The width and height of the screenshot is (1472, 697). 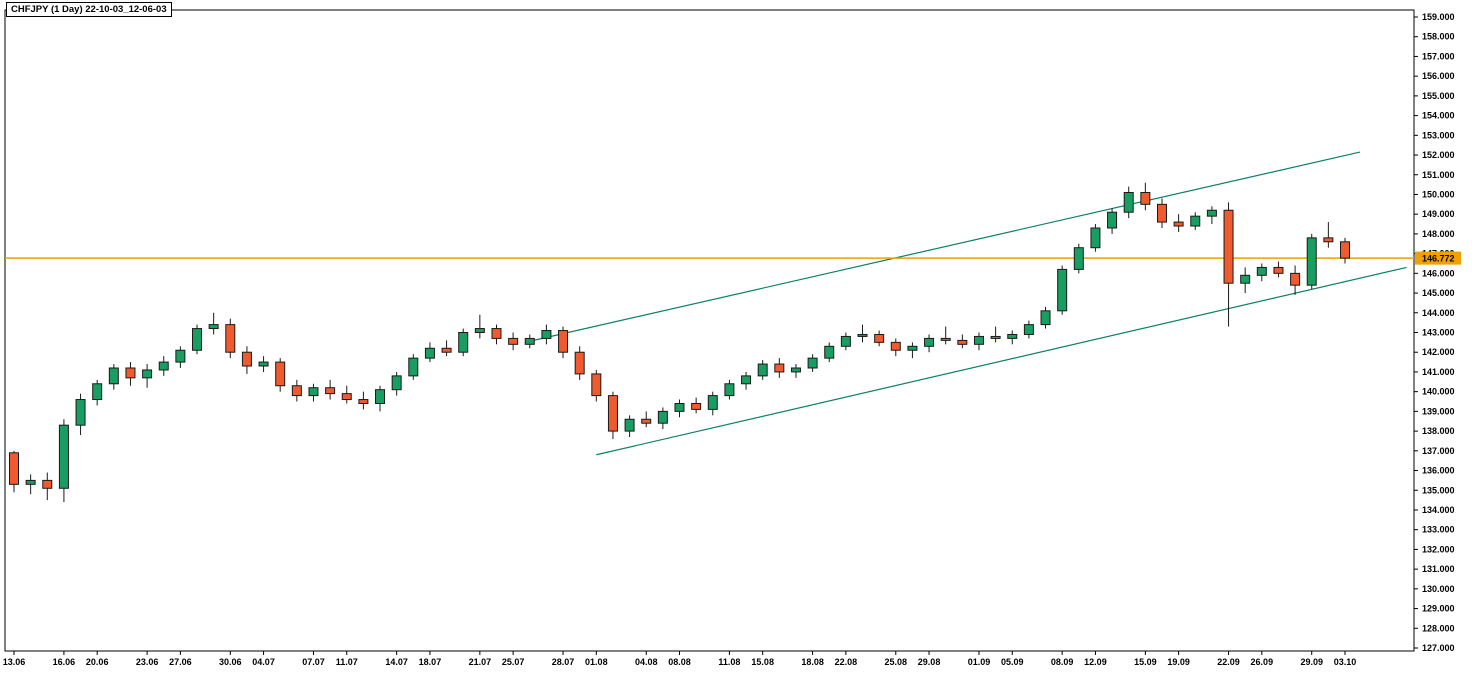 I want to click on price-tick-label: 142.000, so click(x=1438, y=352).